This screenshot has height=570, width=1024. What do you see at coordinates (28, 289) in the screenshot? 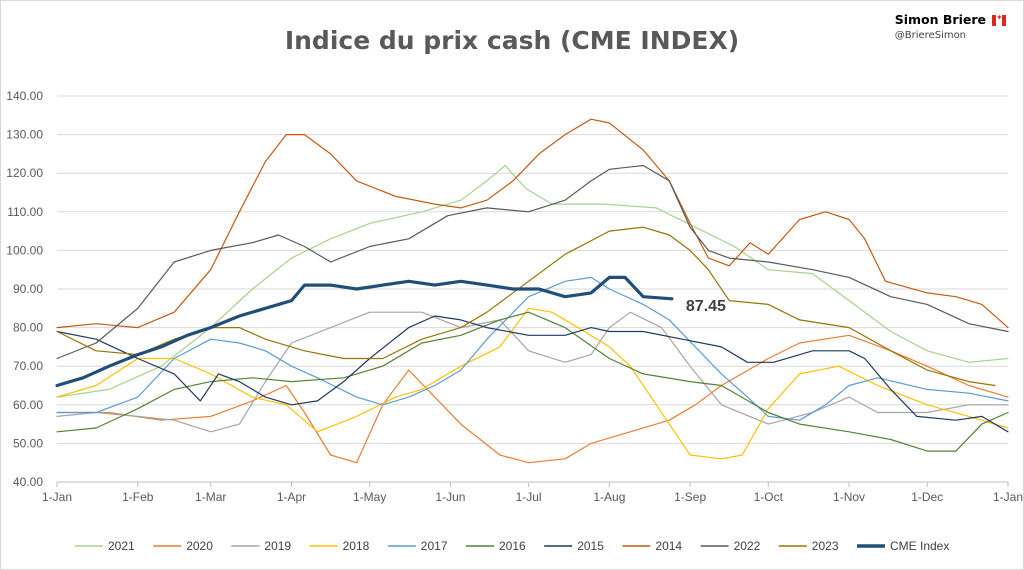
I see `y-tick-label: 90.00` at bounding box center [28, 289].